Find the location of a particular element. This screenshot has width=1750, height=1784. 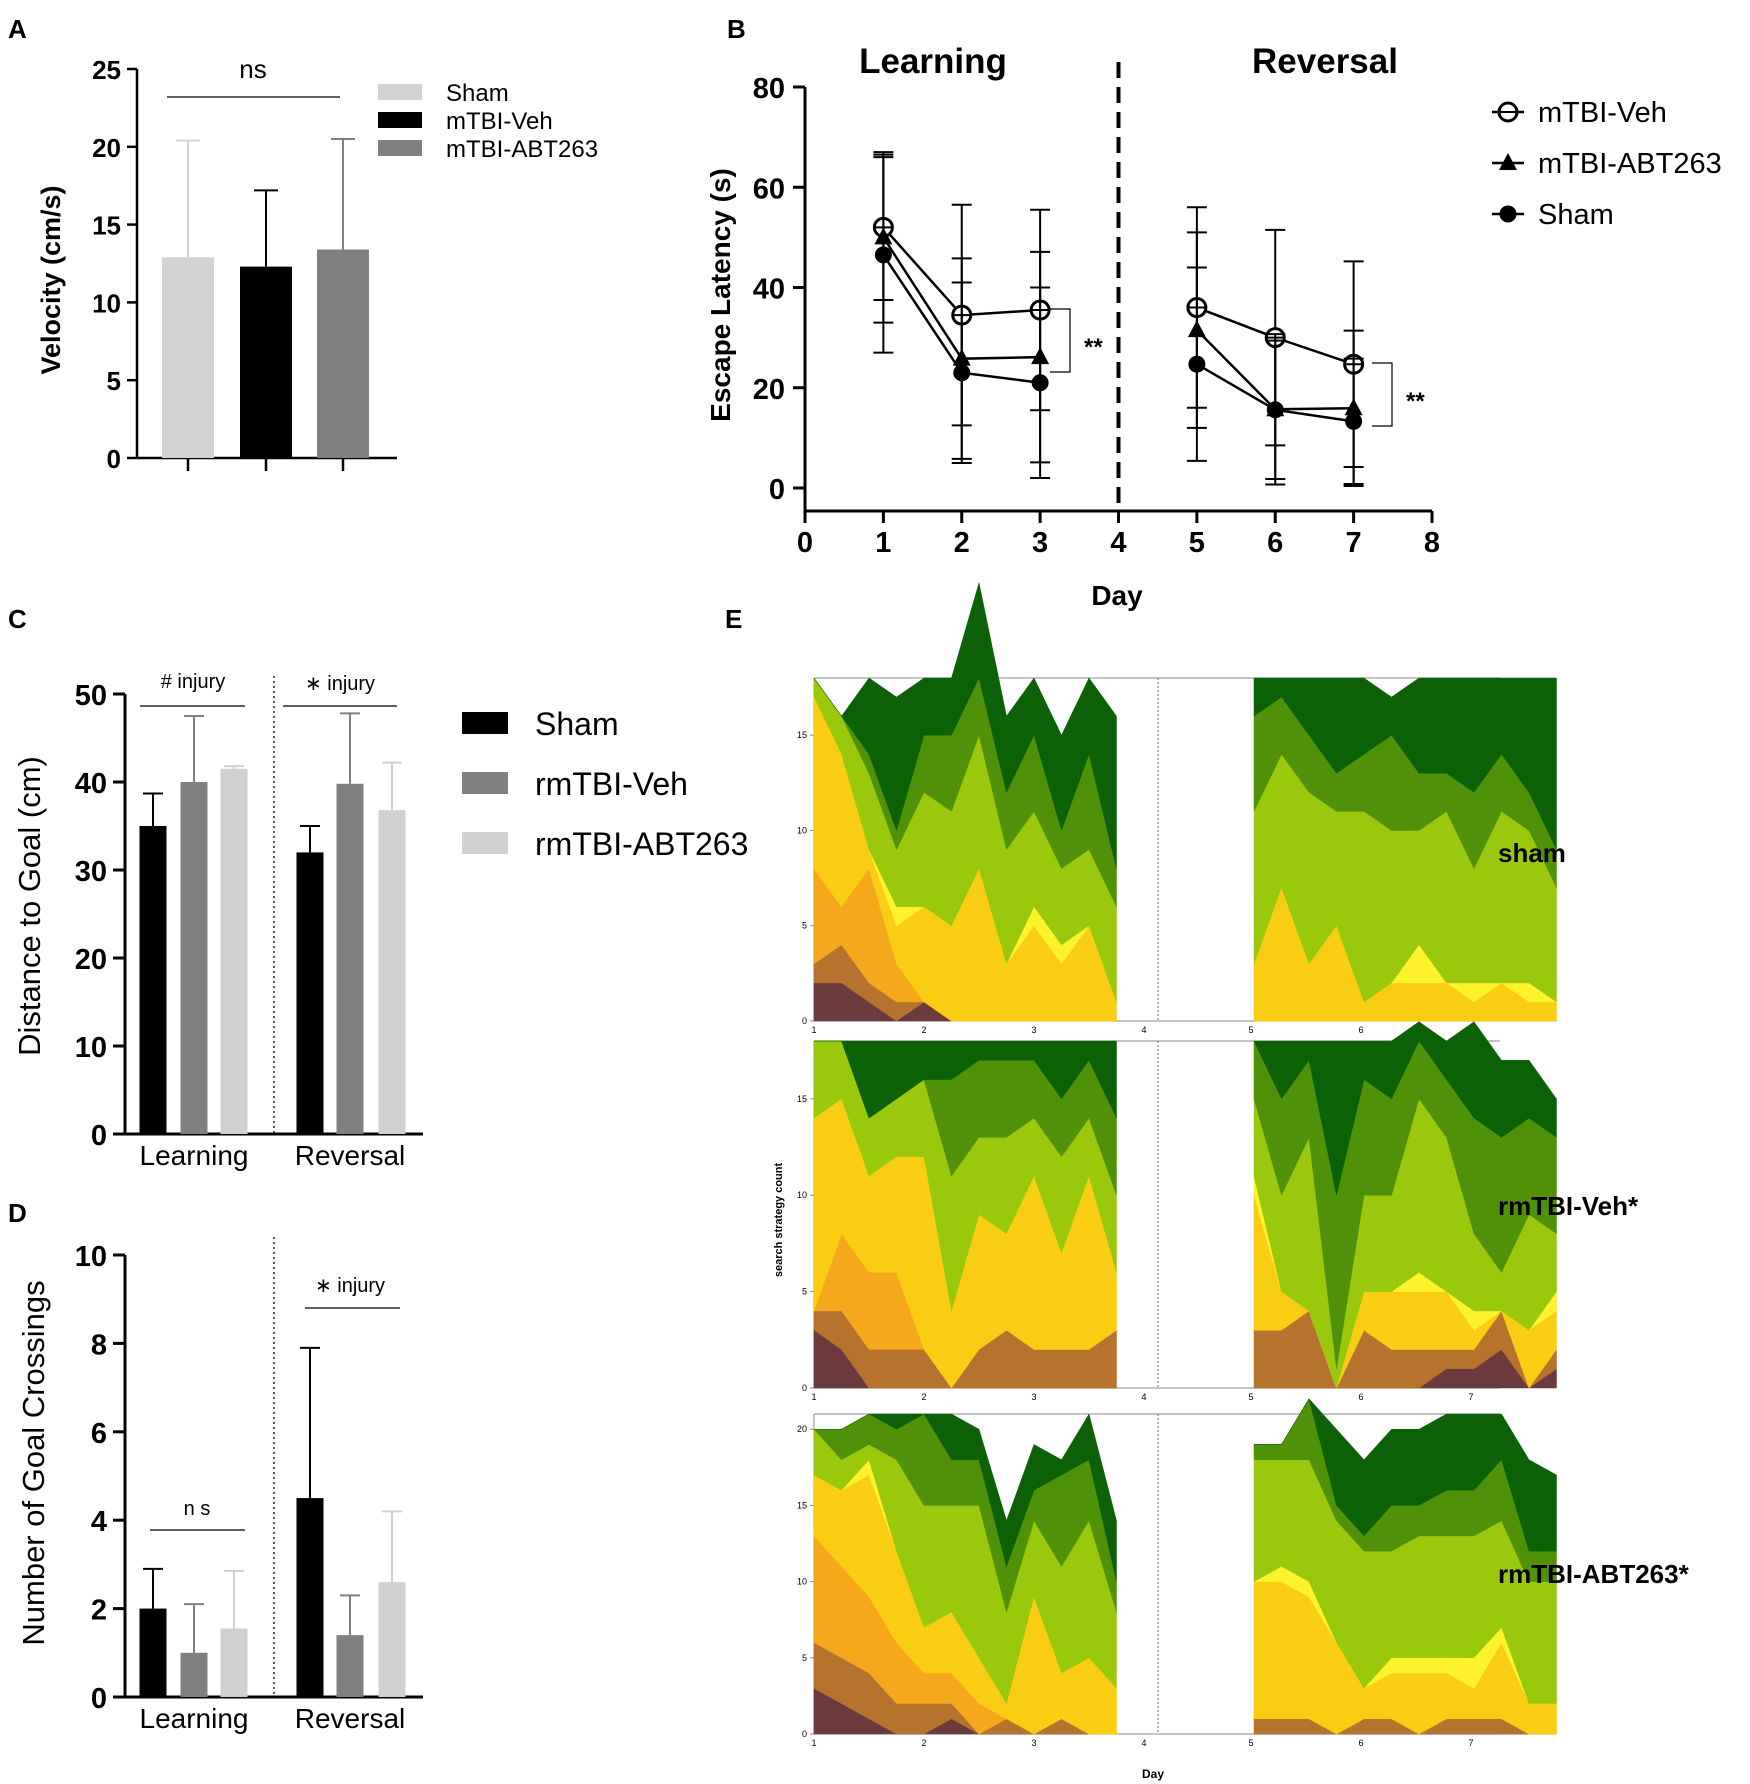

legend-swatch-mtbi-abt263 is located at coordinates (400, 148).